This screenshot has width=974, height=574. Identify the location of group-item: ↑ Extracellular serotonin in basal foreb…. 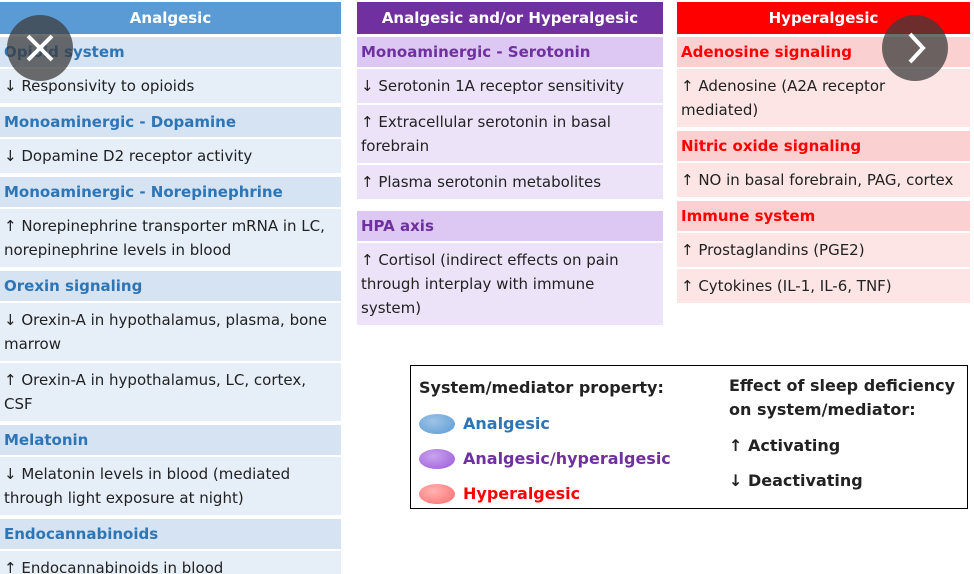
(510, 134).